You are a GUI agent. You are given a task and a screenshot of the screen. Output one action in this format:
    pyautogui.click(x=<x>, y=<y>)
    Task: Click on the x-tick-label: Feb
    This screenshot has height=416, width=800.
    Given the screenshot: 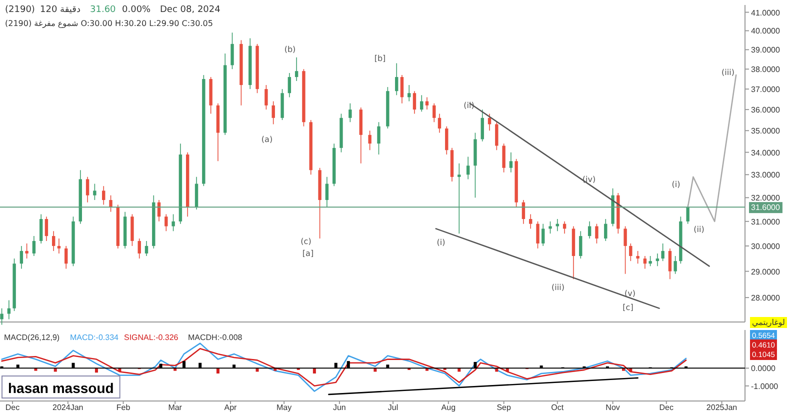 What is the action you would take?
    pyautogui.click(x=123, y=407)
    